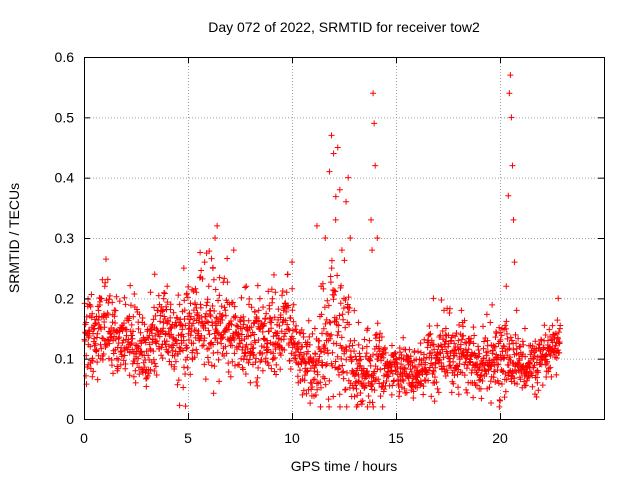 The height and width of the screenshot is (480, 640). I want to click on x-tick-label: 20, so click(500, 438).